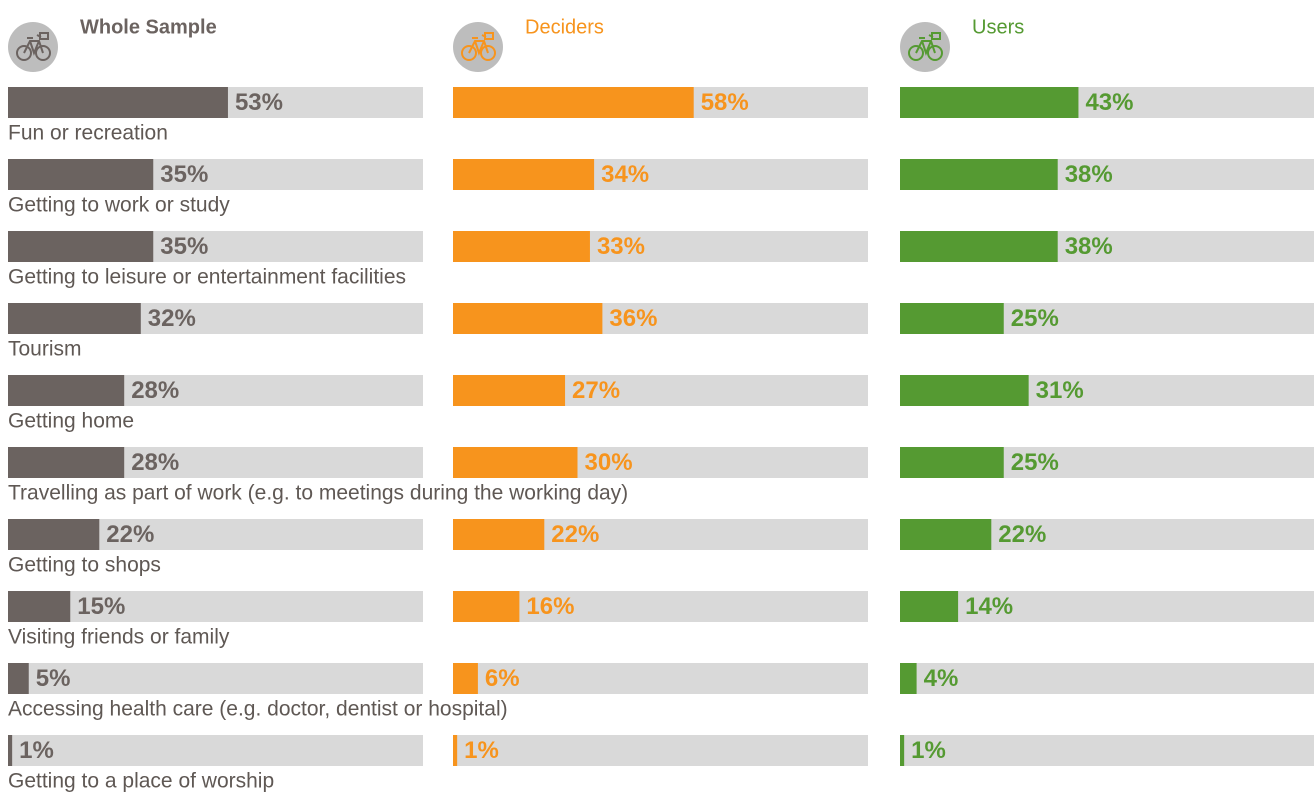  I want to click on panel-title: Whole Sample, so click(148, 27).